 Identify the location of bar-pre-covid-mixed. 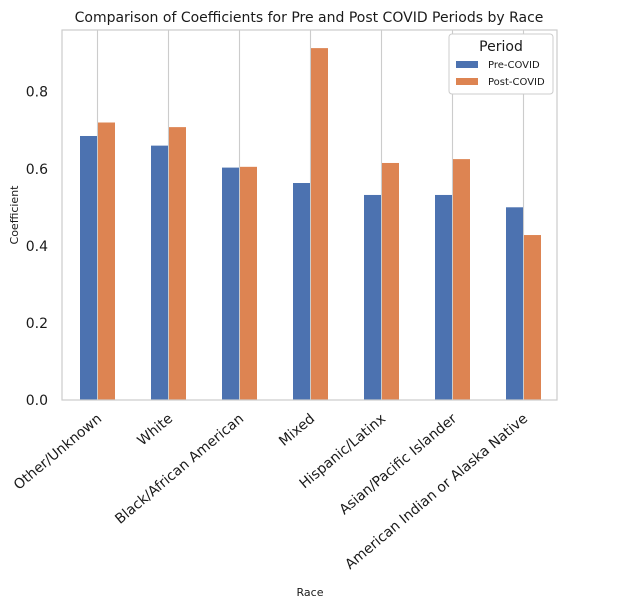
(301, 291).